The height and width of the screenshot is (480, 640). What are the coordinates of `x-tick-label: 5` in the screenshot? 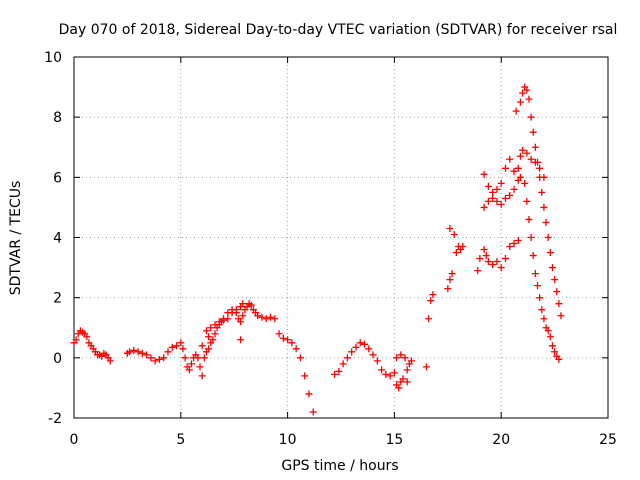 It's located at (180, 440).